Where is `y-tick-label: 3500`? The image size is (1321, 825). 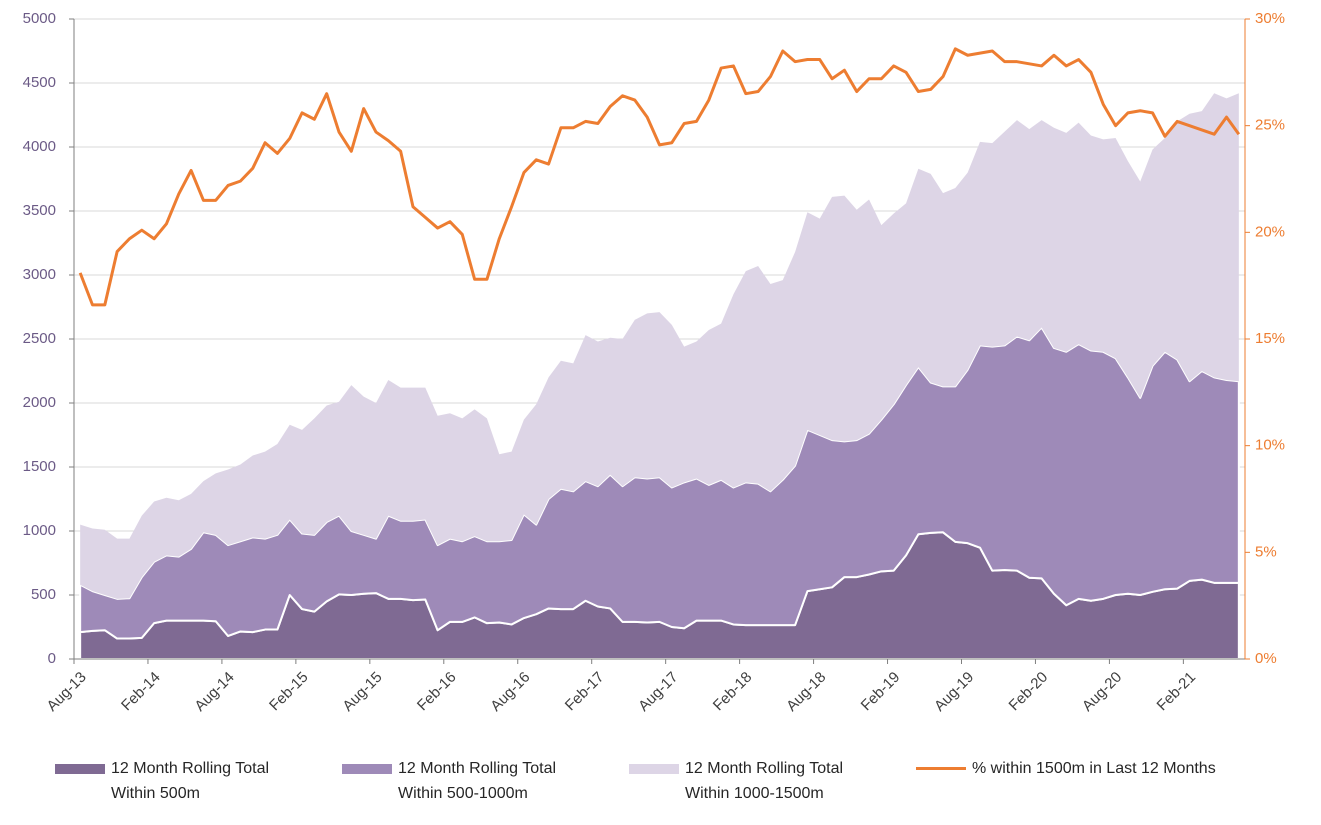
y-tick-label: 3500 is located at coordinates (39, 210).